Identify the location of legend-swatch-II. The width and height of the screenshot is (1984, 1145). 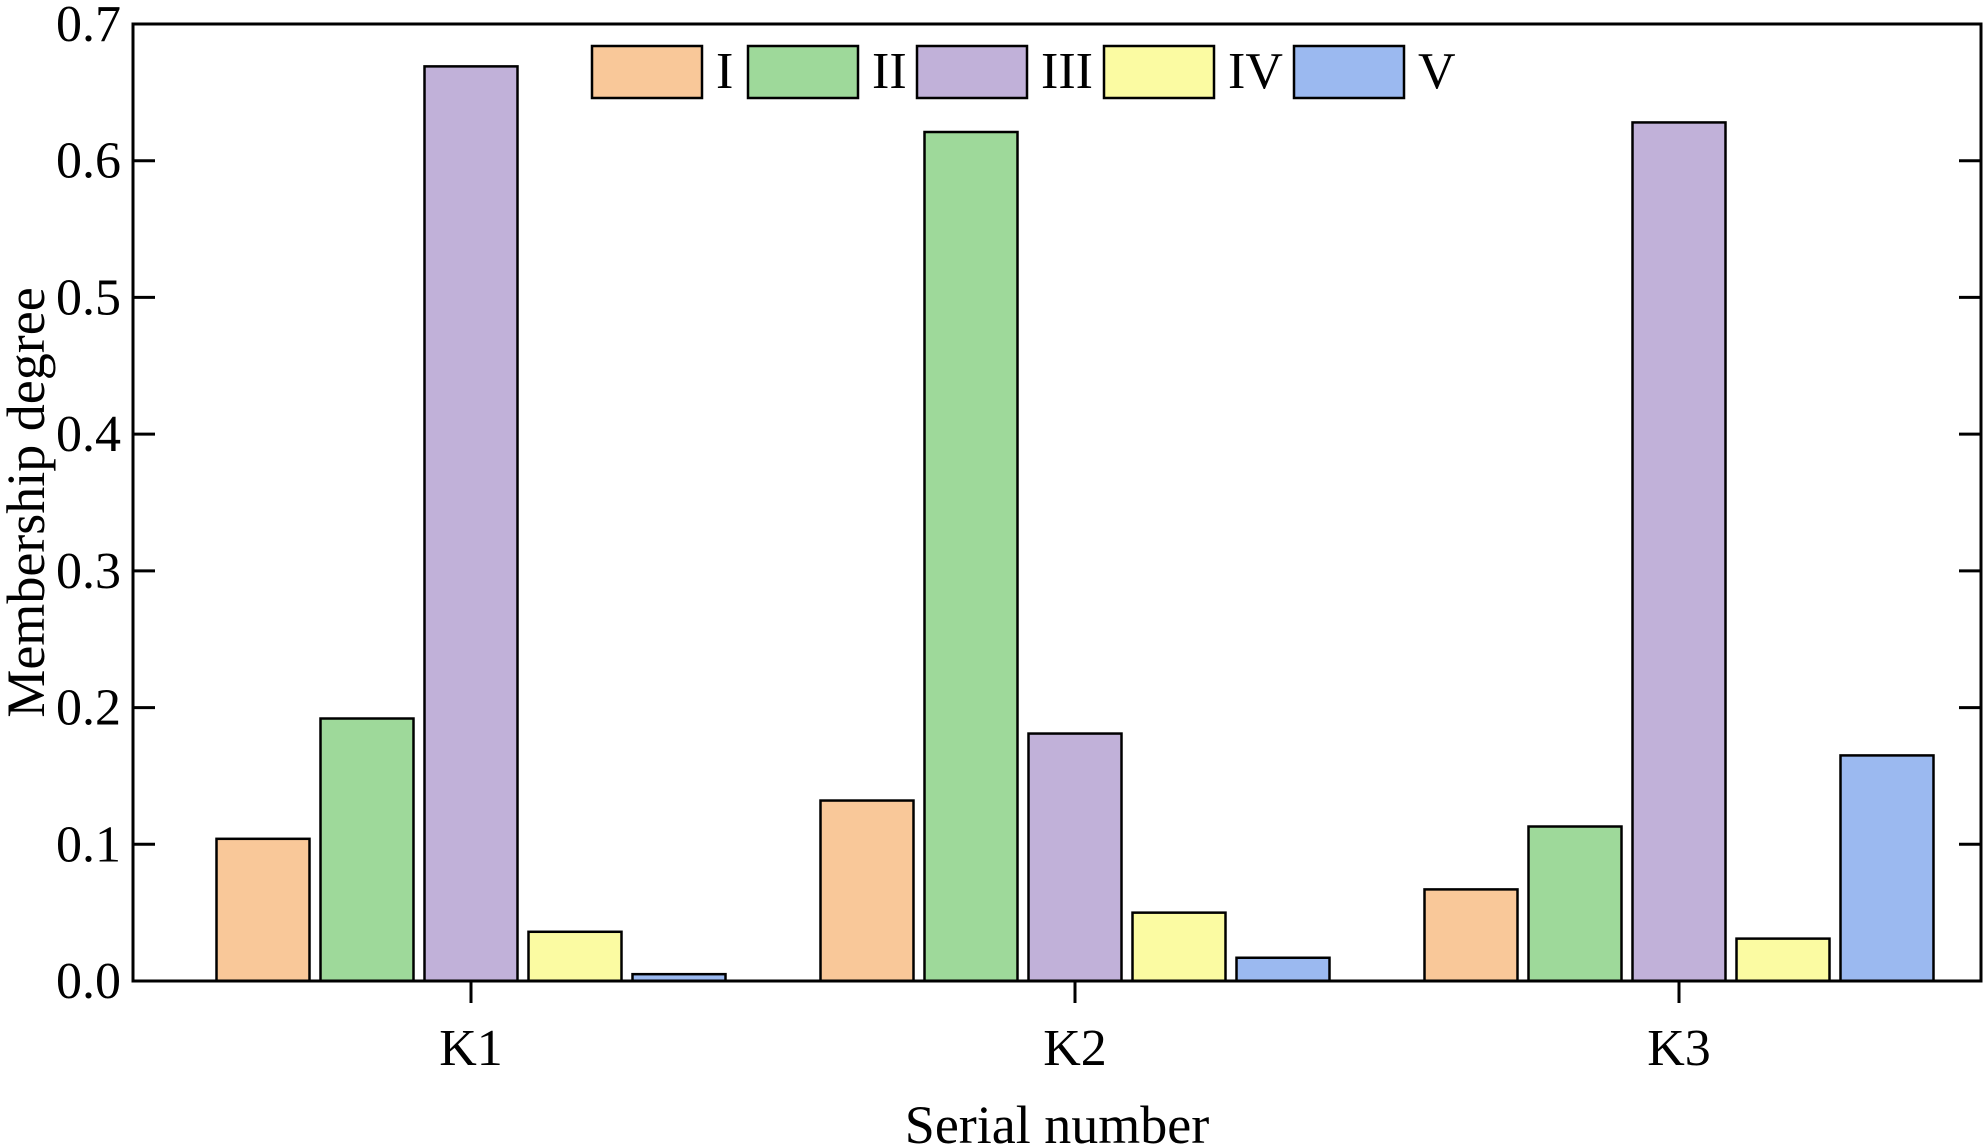
(803, 72).